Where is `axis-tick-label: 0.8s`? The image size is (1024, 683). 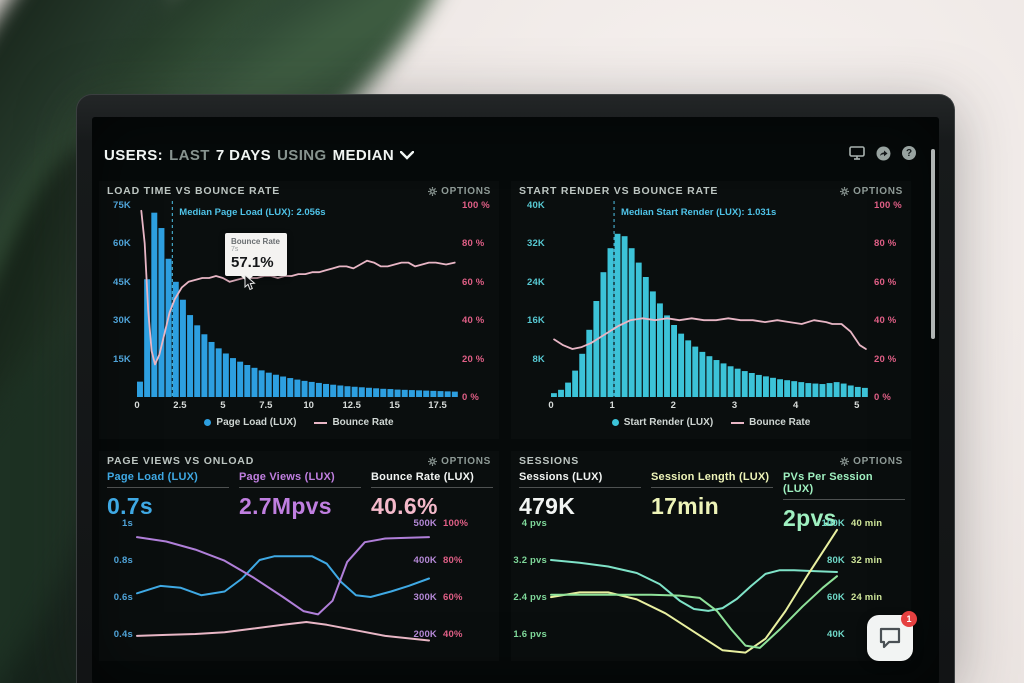 axis-tick-label: 0.8s is located at coordinates (123, 560).